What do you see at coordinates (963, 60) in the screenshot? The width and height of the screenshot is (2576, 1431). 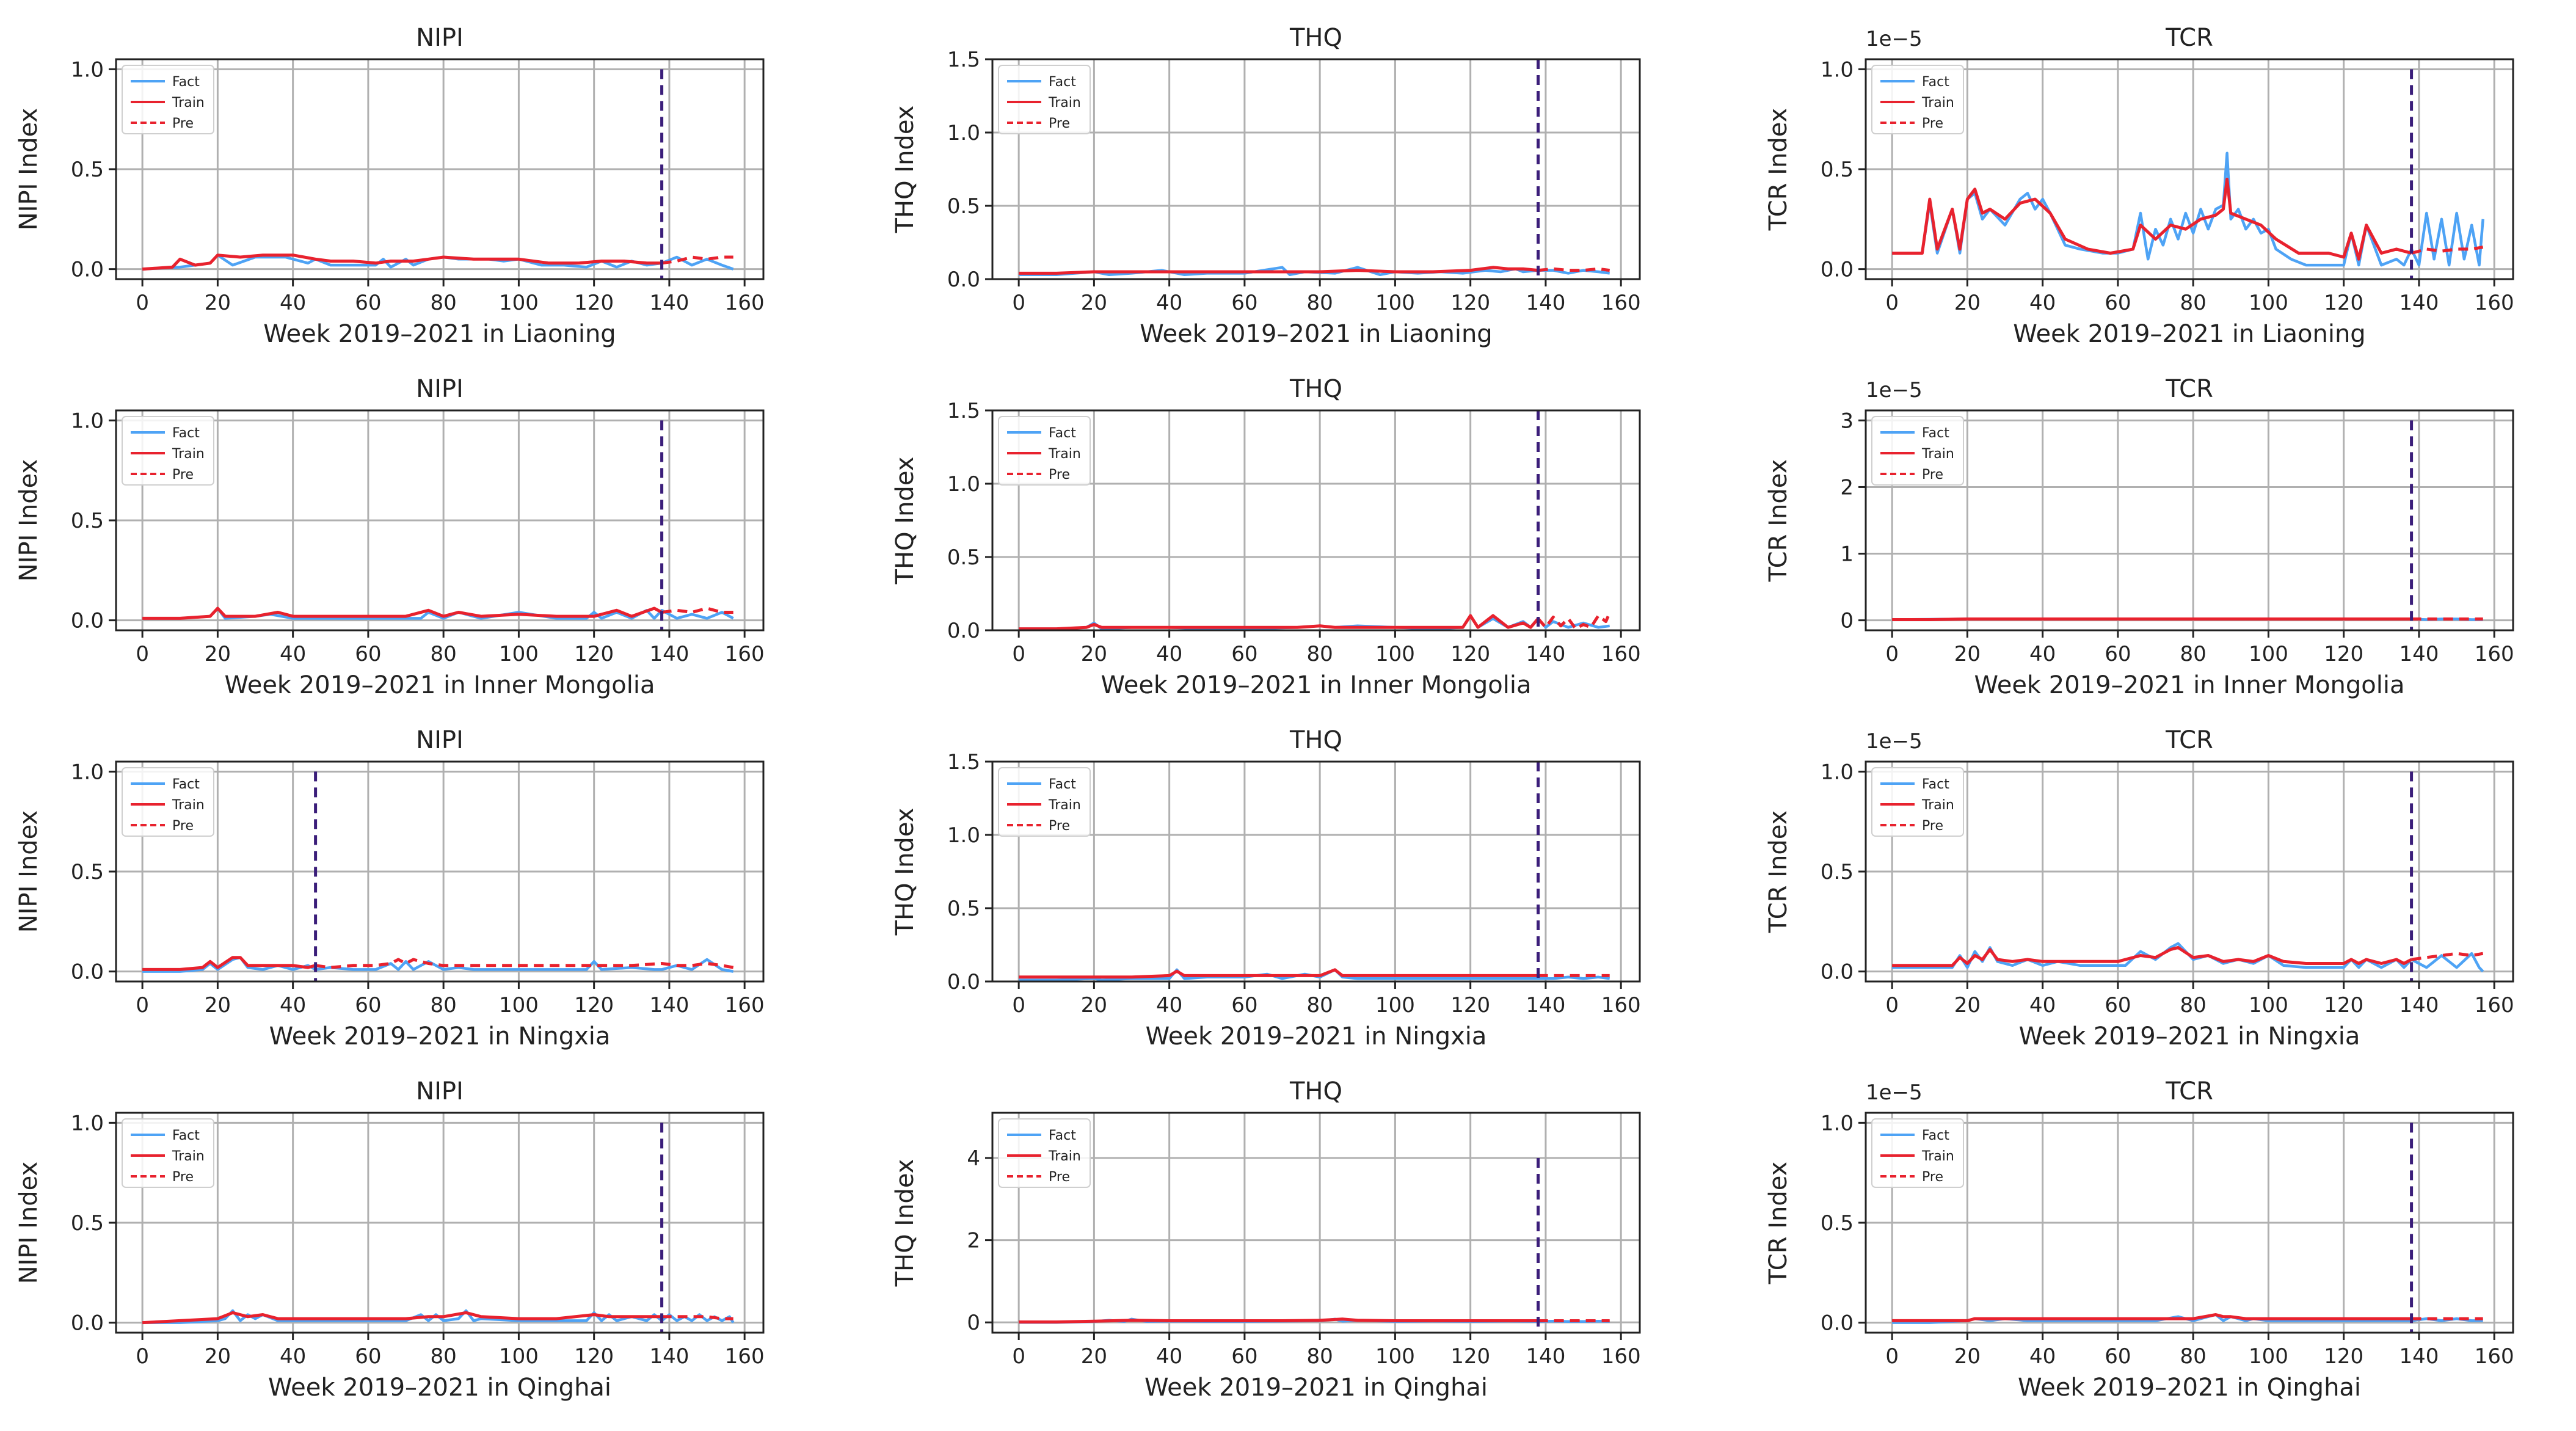 I see `y-tick-label: 1.5` at bounding box center [963, 60].